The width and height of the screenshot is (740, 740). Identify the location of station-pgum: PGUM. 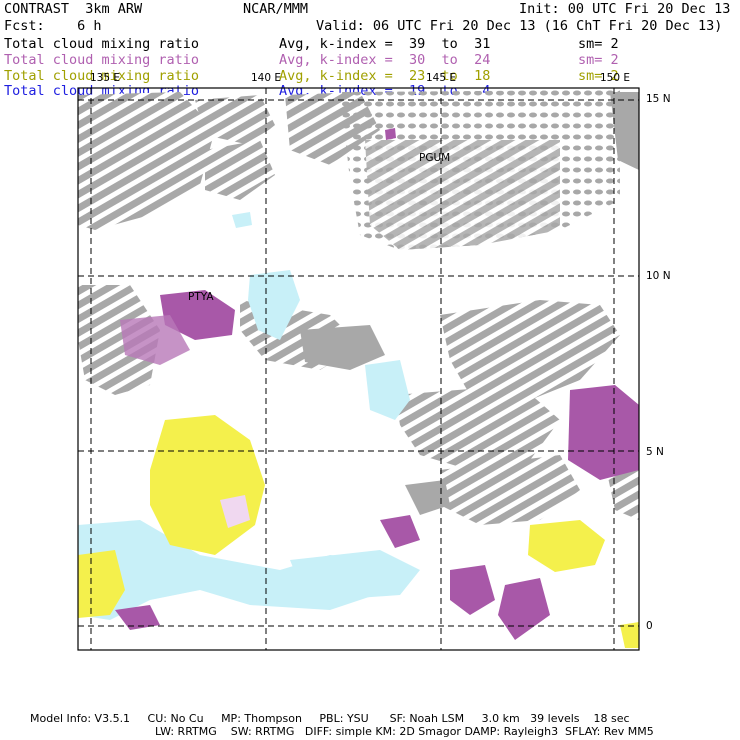
(435, 158).